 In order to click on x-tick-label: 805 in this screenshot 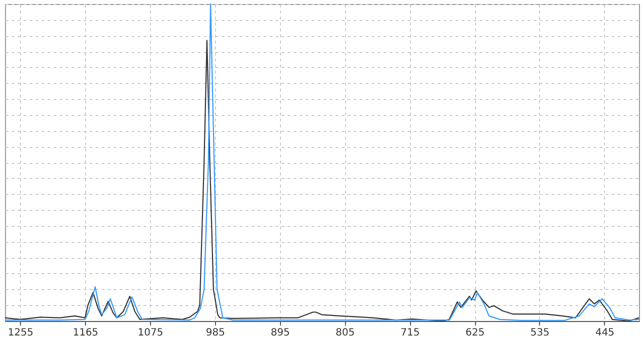, I will do `click(345, 333)`.